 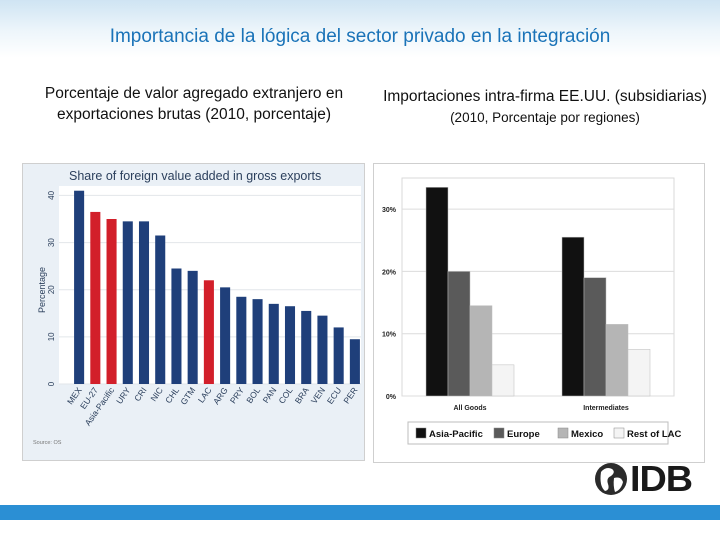 I want to click on bar-per, so click(x=354, y=361).